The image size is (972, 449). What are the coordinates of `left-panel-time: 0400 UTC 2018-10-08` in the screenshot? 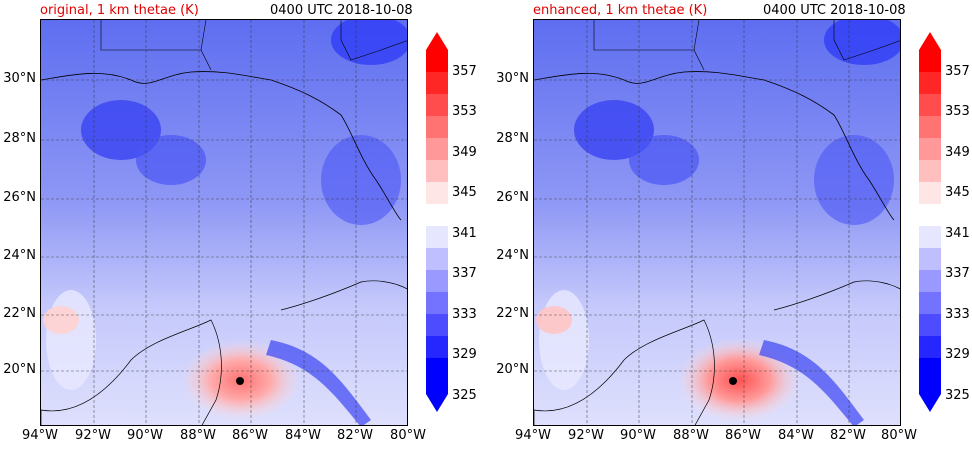 It's located at (341, 10).